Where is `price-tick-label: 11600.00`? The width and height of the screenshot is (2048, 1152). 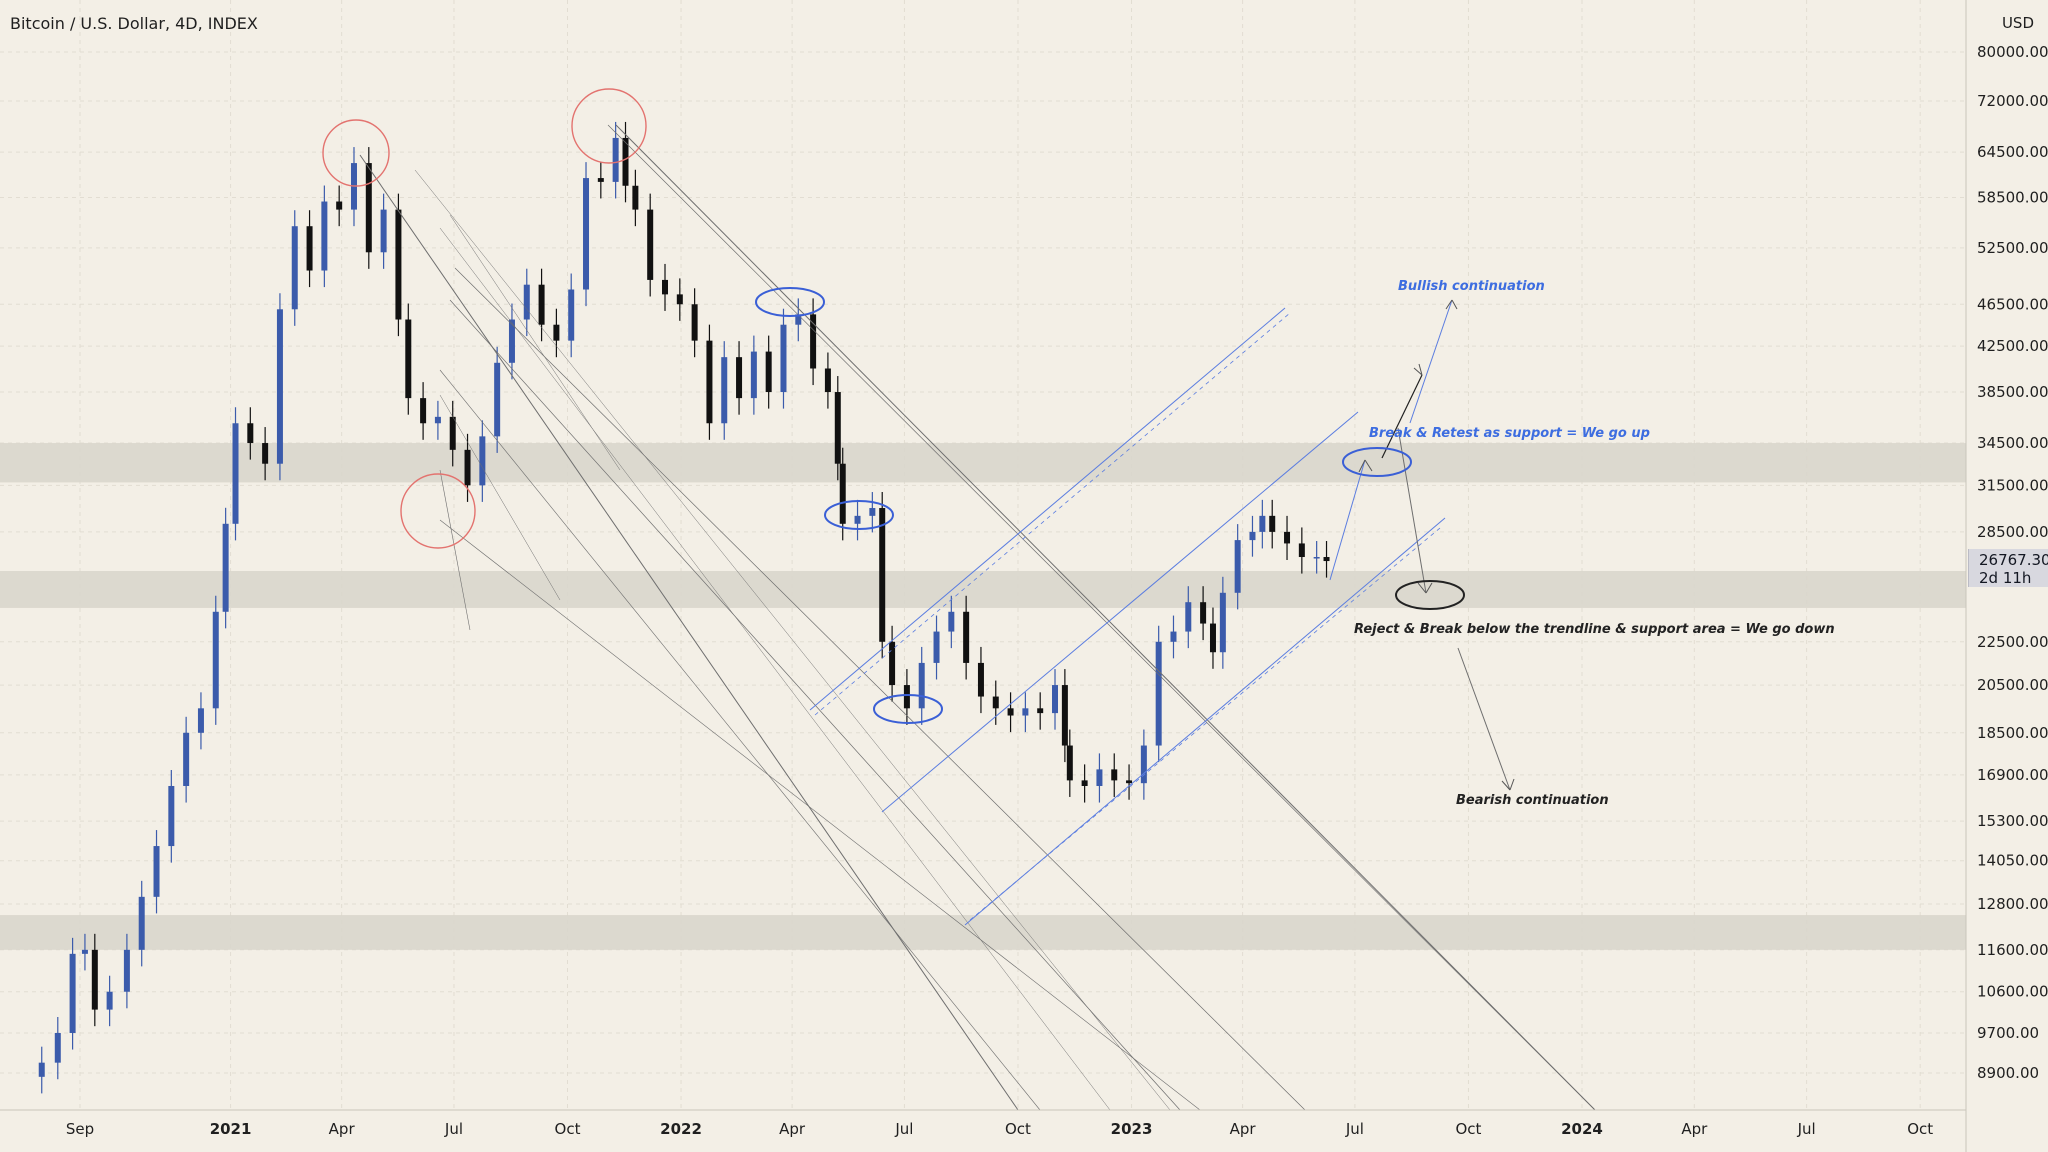
price-tick-label: 11600.00 is located at coordinates (2012, 950).